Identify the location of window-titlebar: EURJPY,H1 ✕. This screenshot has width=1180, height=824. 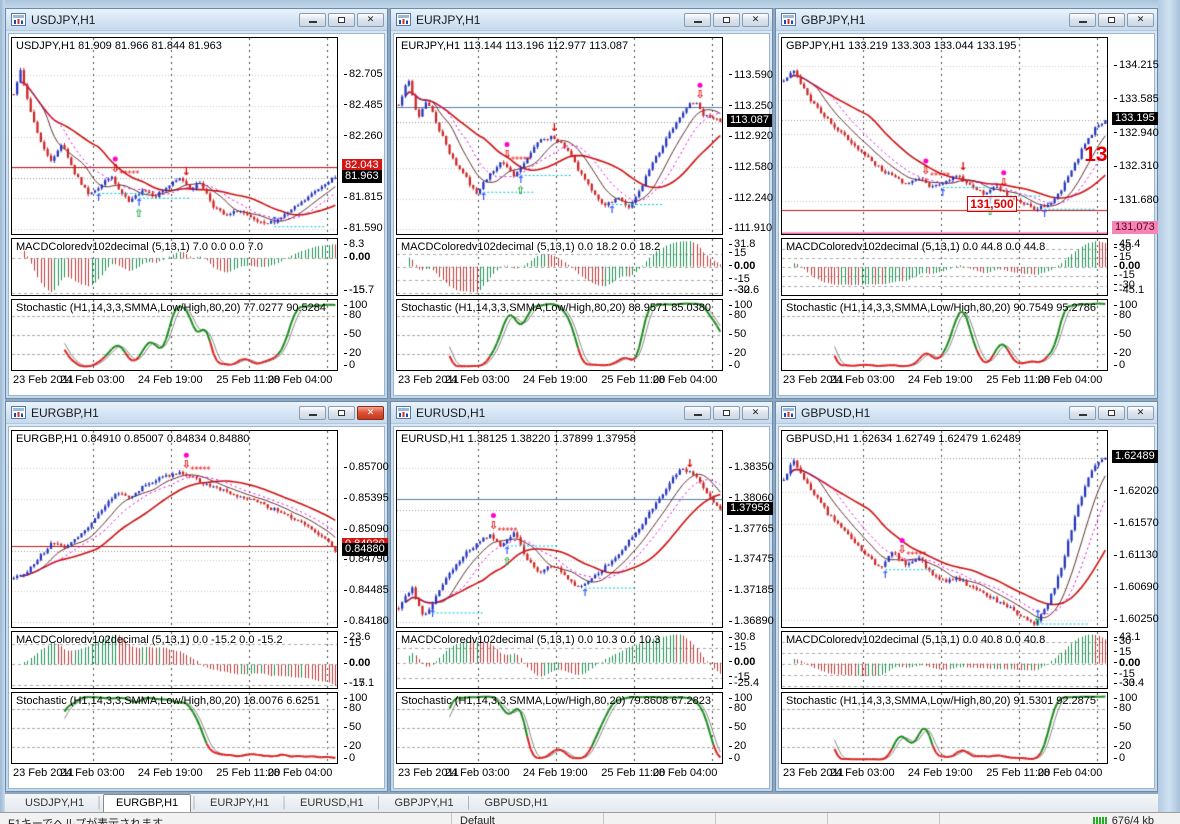
(581, 20).